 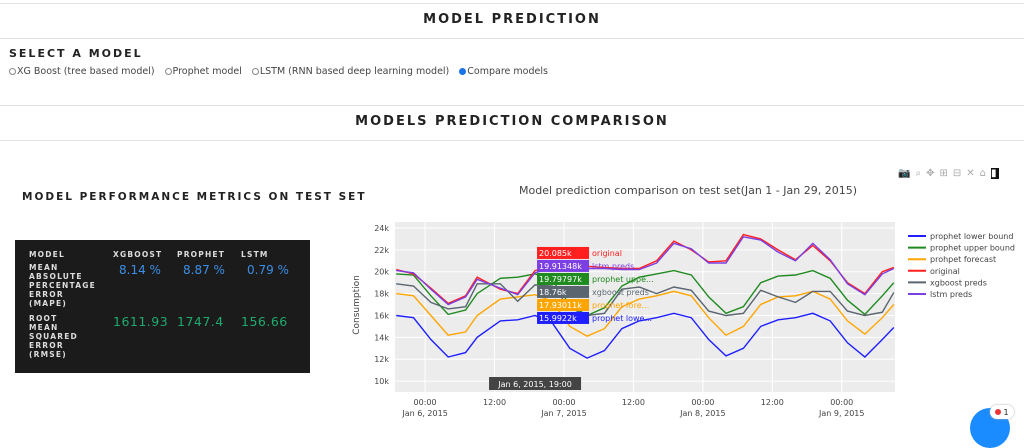 I want to click on radio-prophet: Prophet model, so click(x=203, y=71).